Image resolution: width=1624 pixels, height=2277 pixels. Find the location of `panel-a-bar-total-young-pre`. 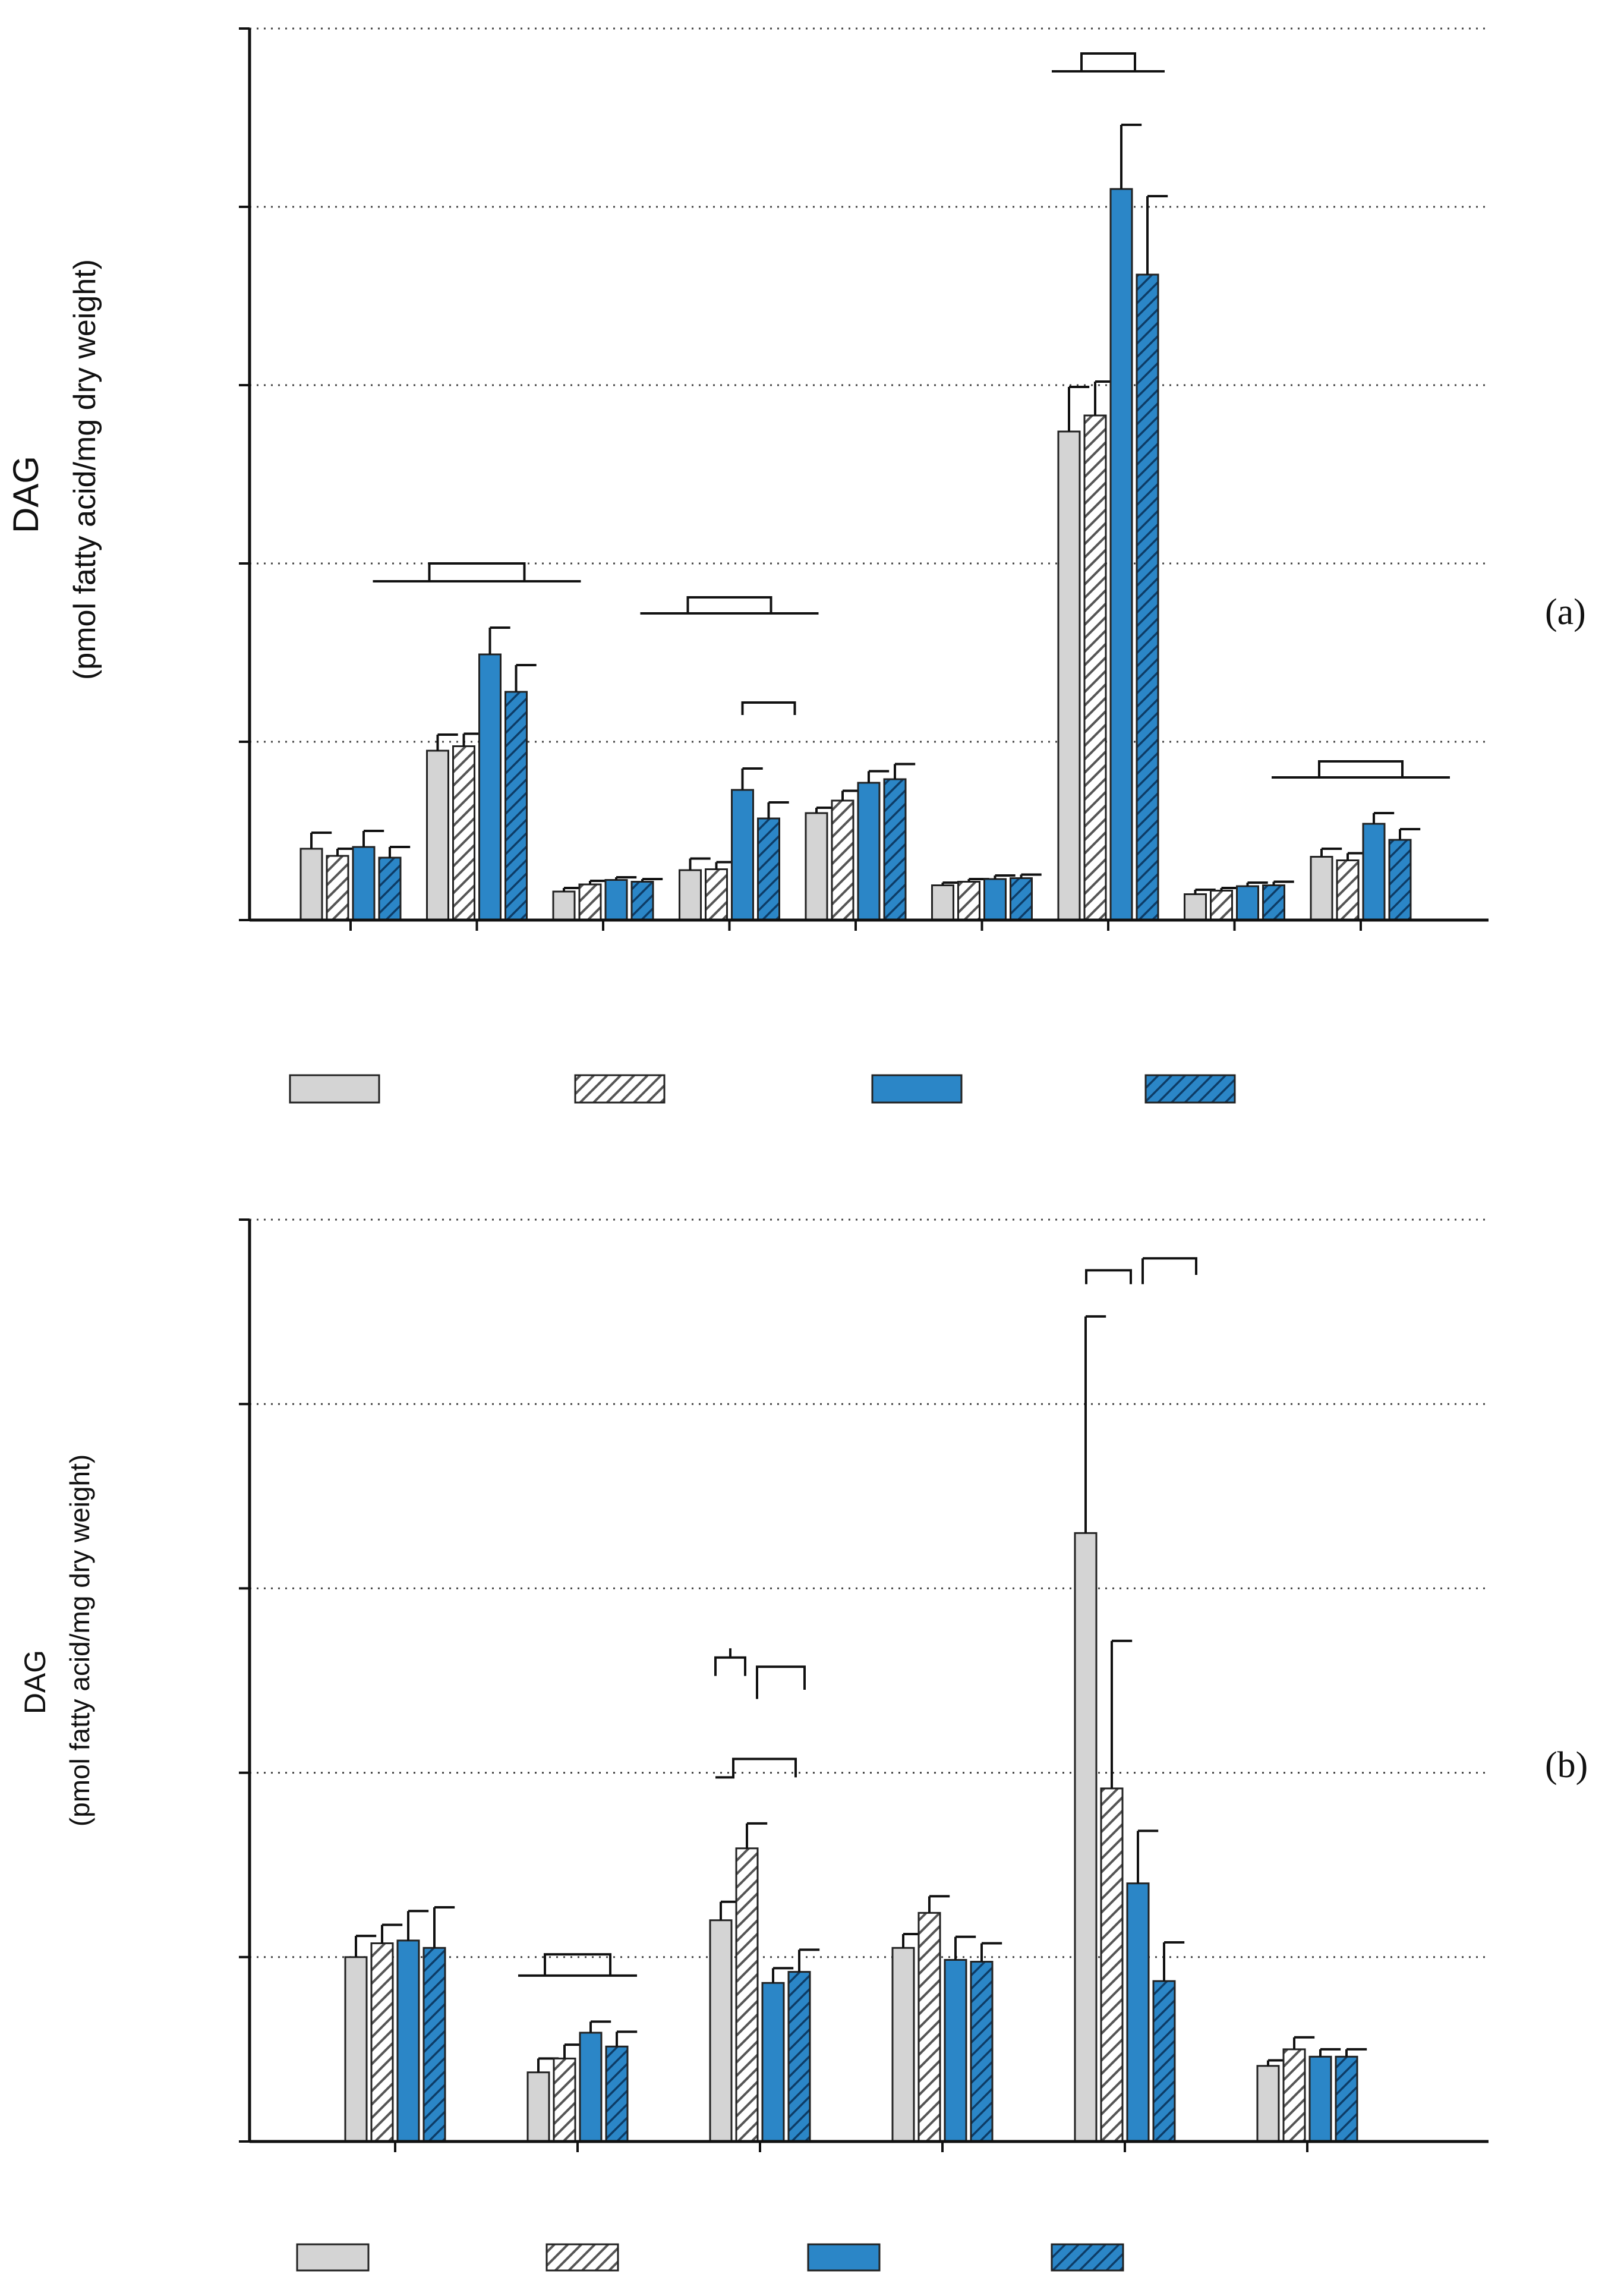

panel-a-bar-total-young-pre is located at coordinates (1069, 675).